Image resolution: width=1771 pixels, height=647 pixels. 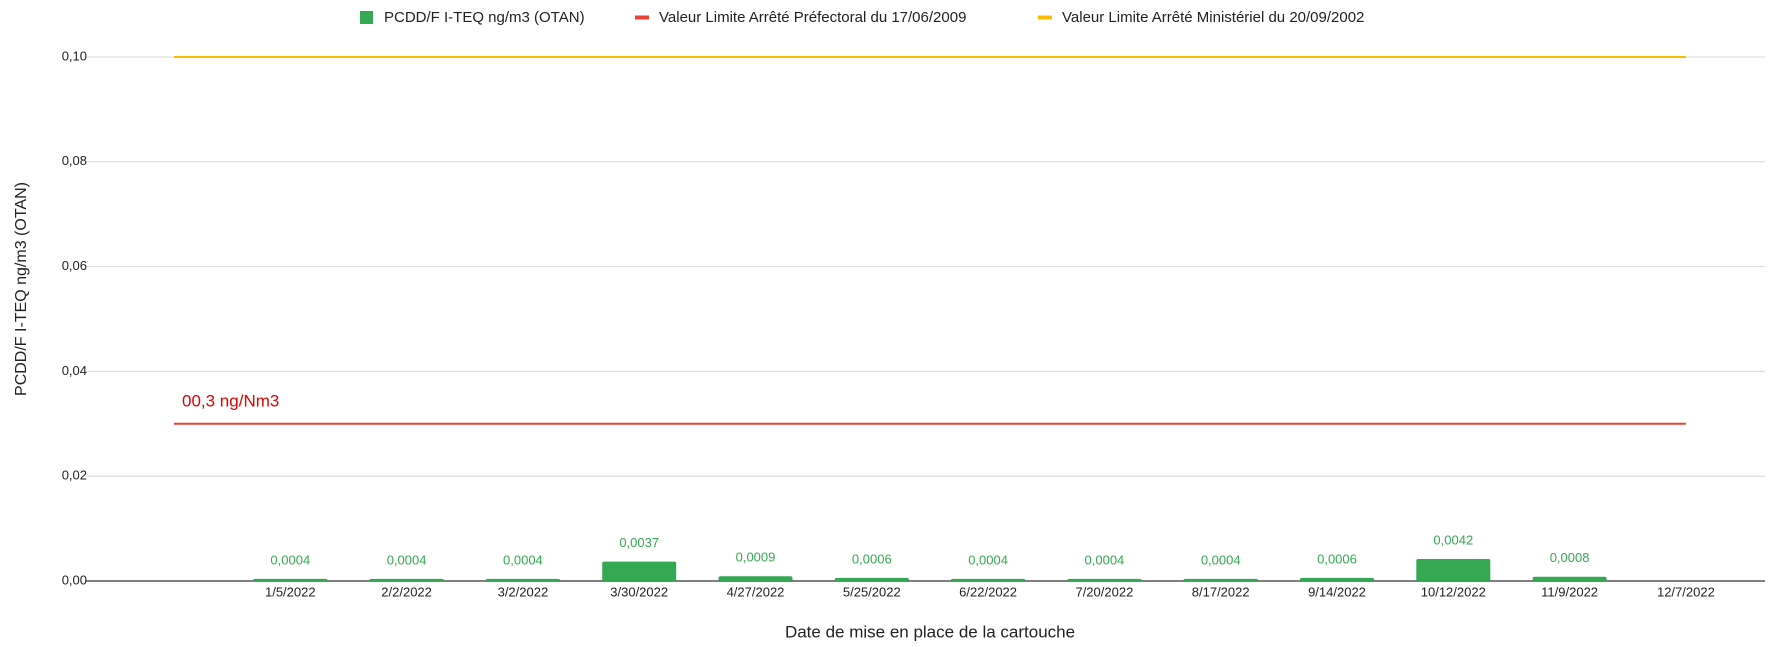 I want to click on data-label: 0,0042, so click(x=1453, y=539).